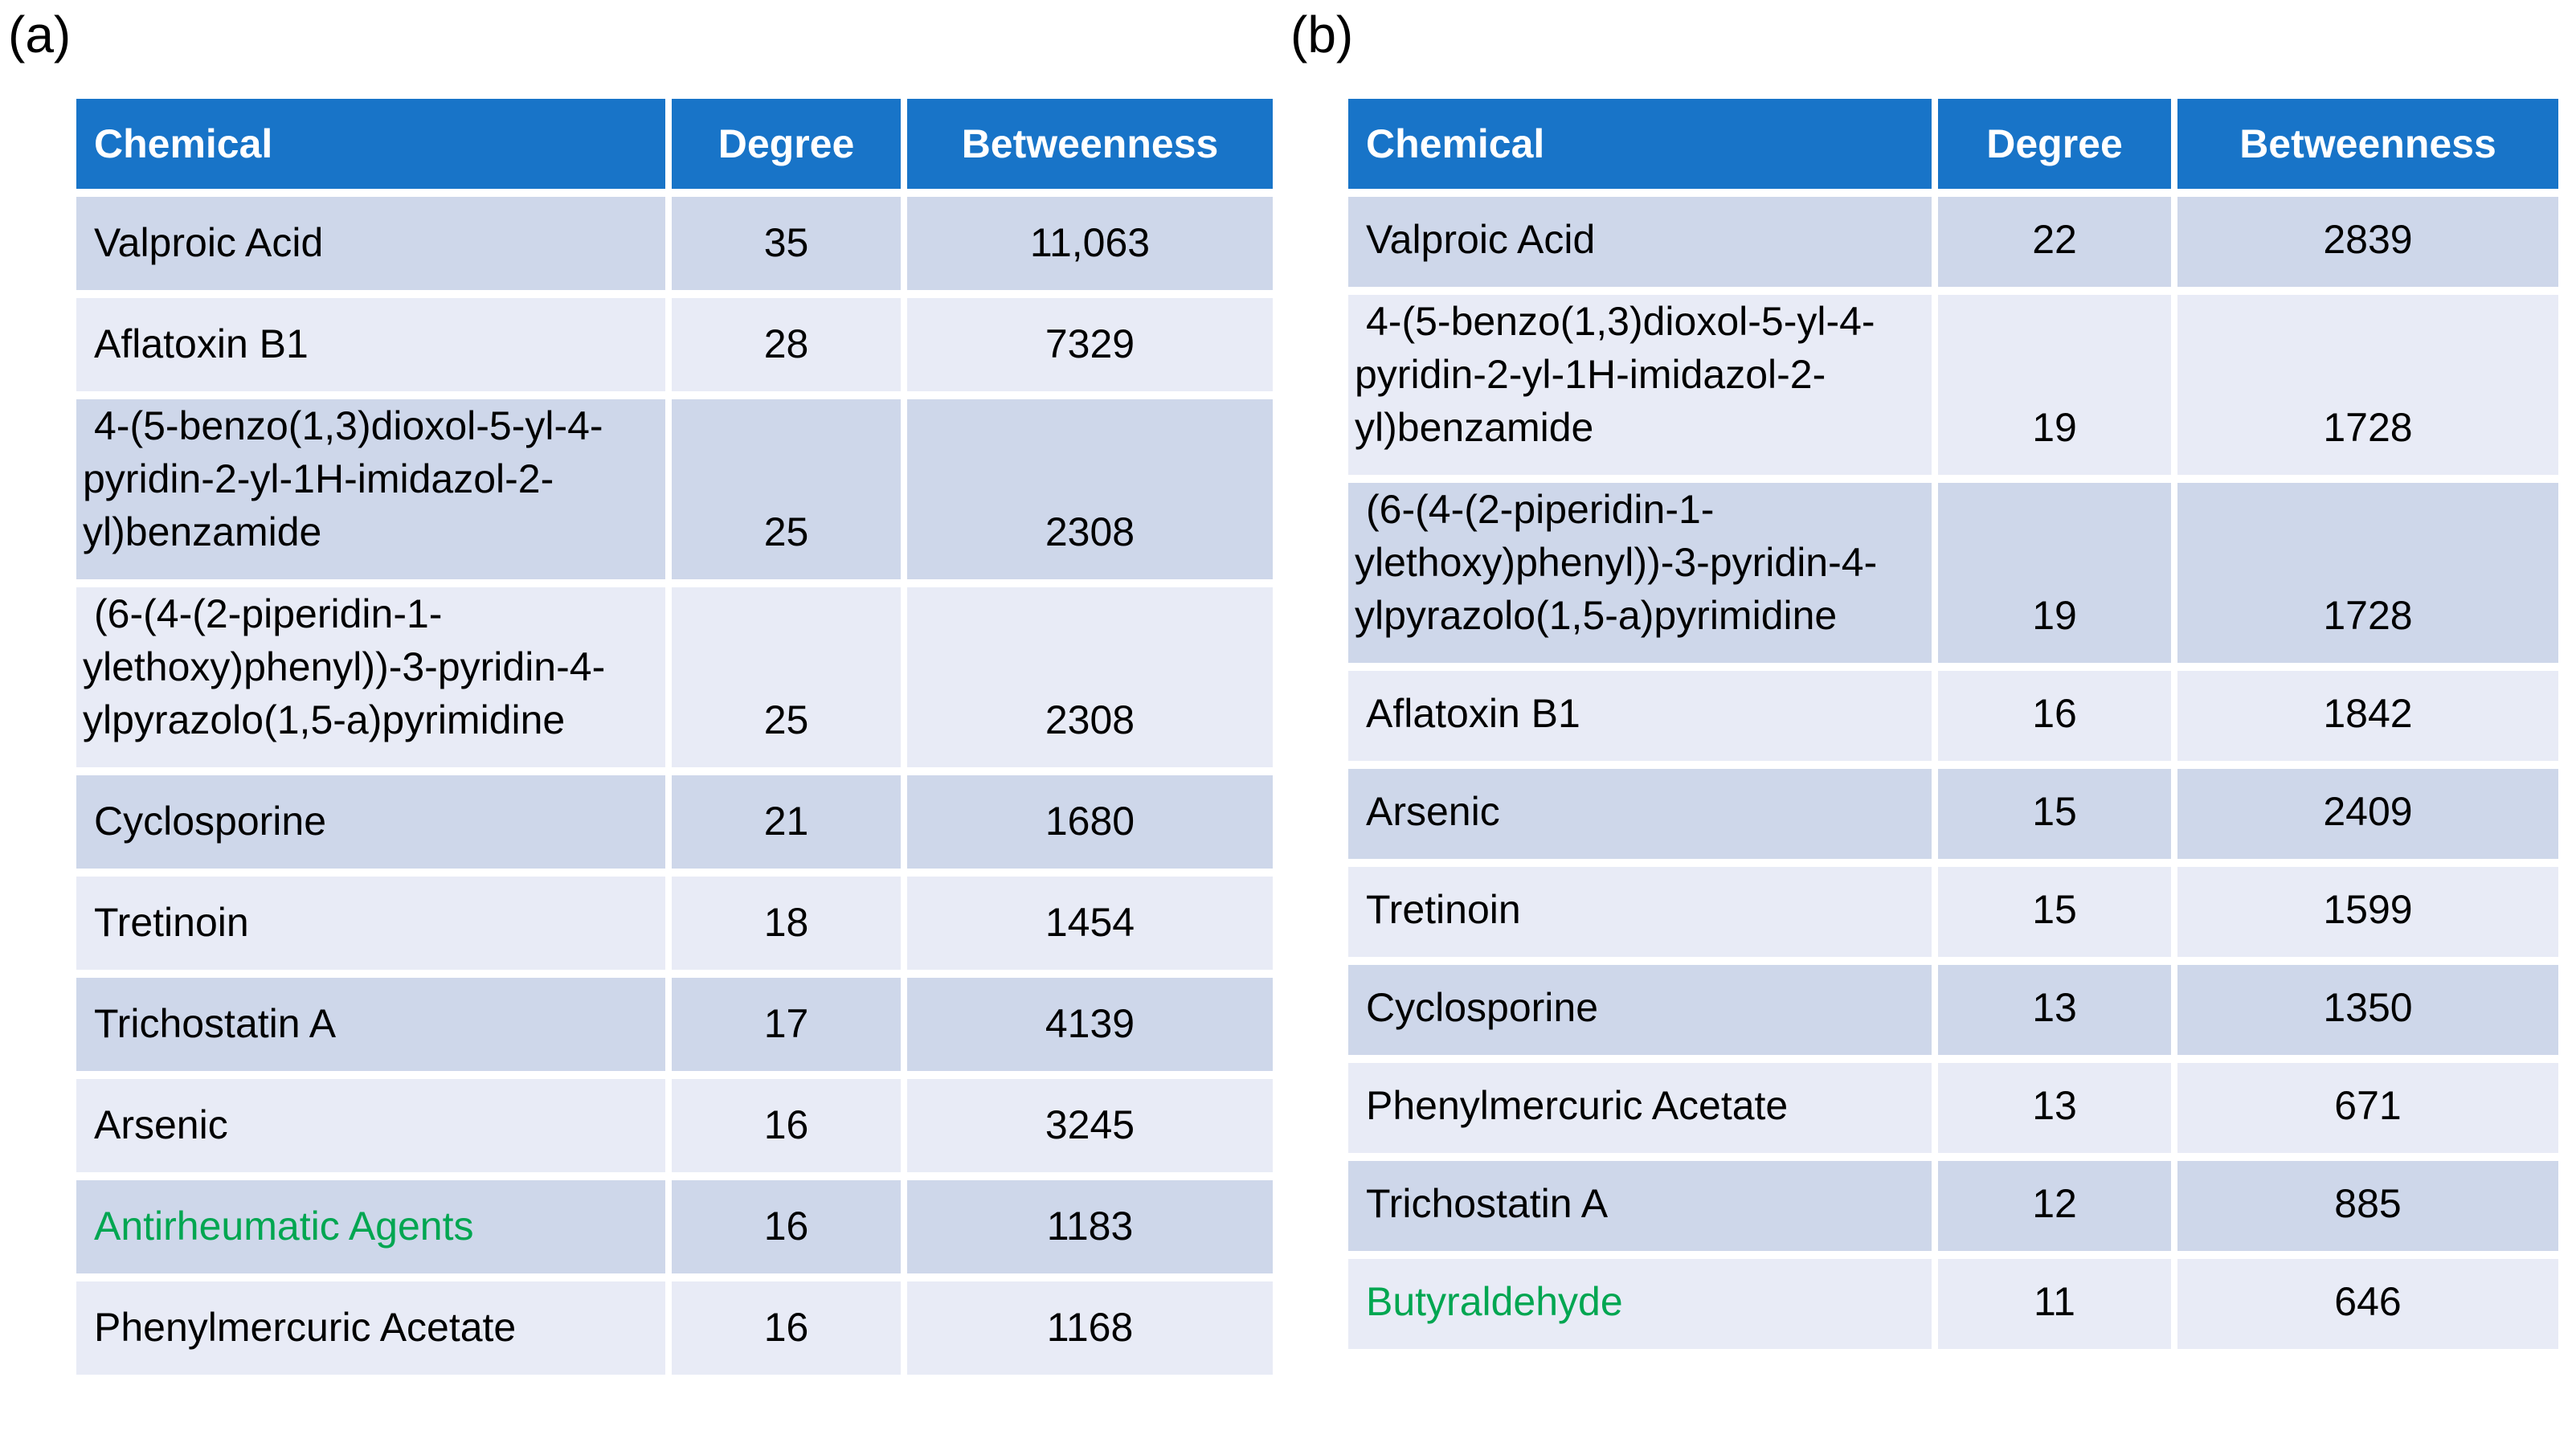 This screenshot has height=1447, width=2576. Describe the element at coordinates (1090, 822) in the screenshot. I see `cell-betweenness: 1680` at that location.